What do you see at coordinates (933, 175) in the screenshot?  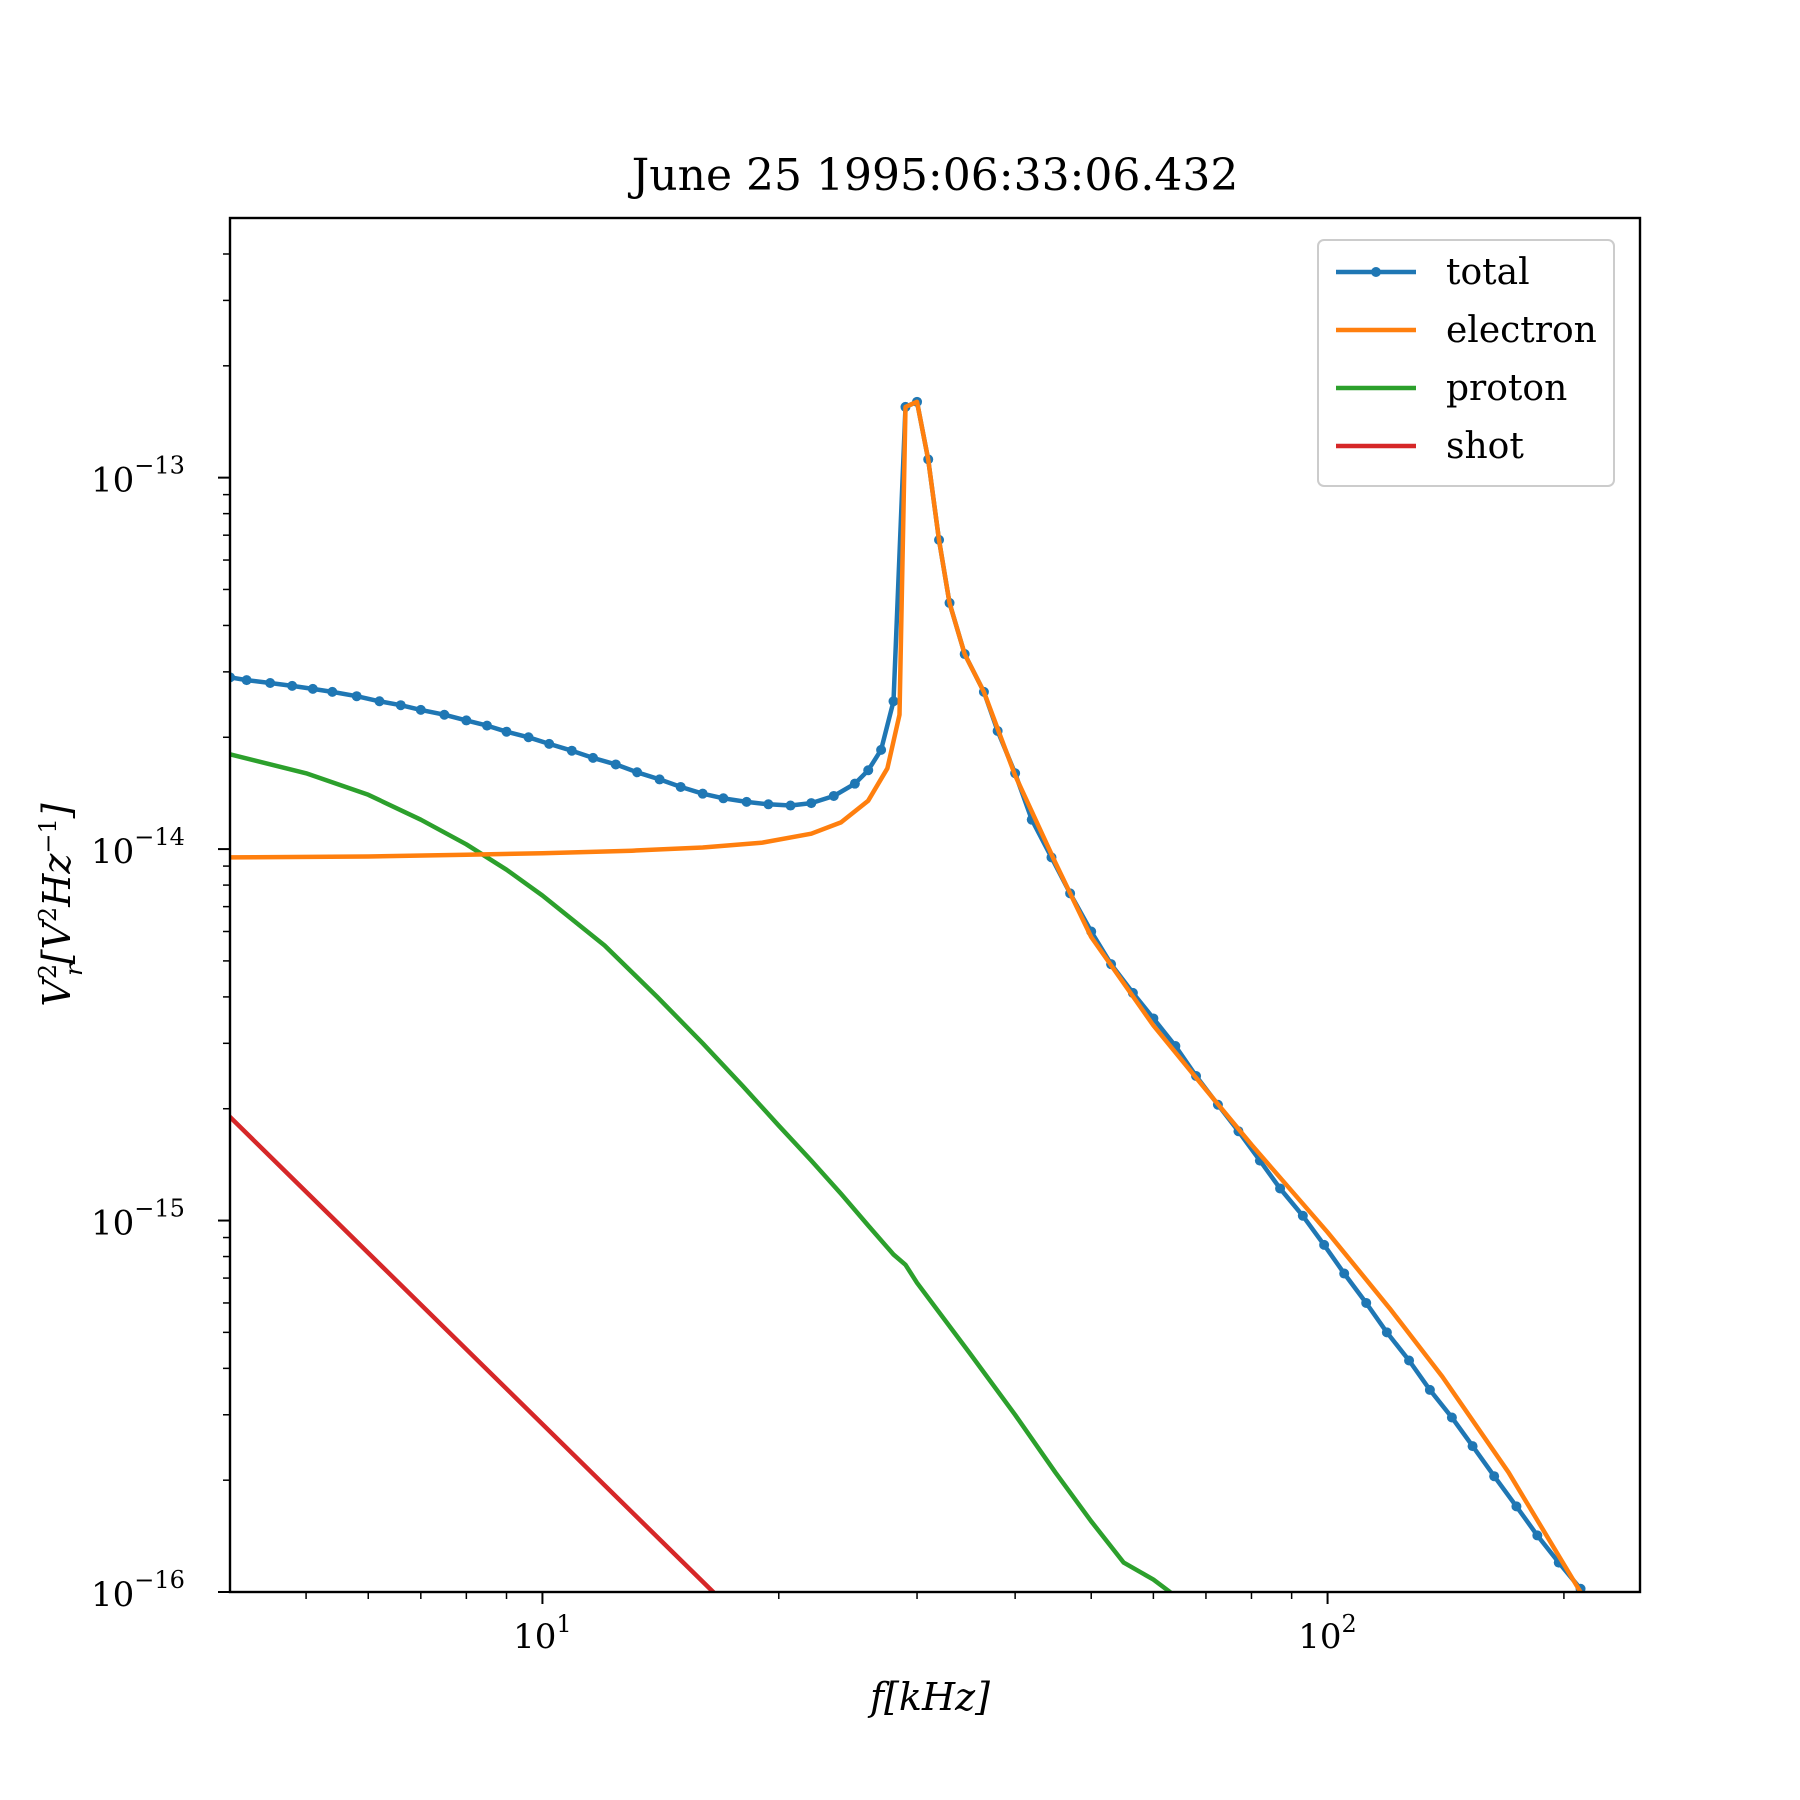 I see `chart-title: June 25 1995:06:33:06.432` at bounding box center [933, 175].